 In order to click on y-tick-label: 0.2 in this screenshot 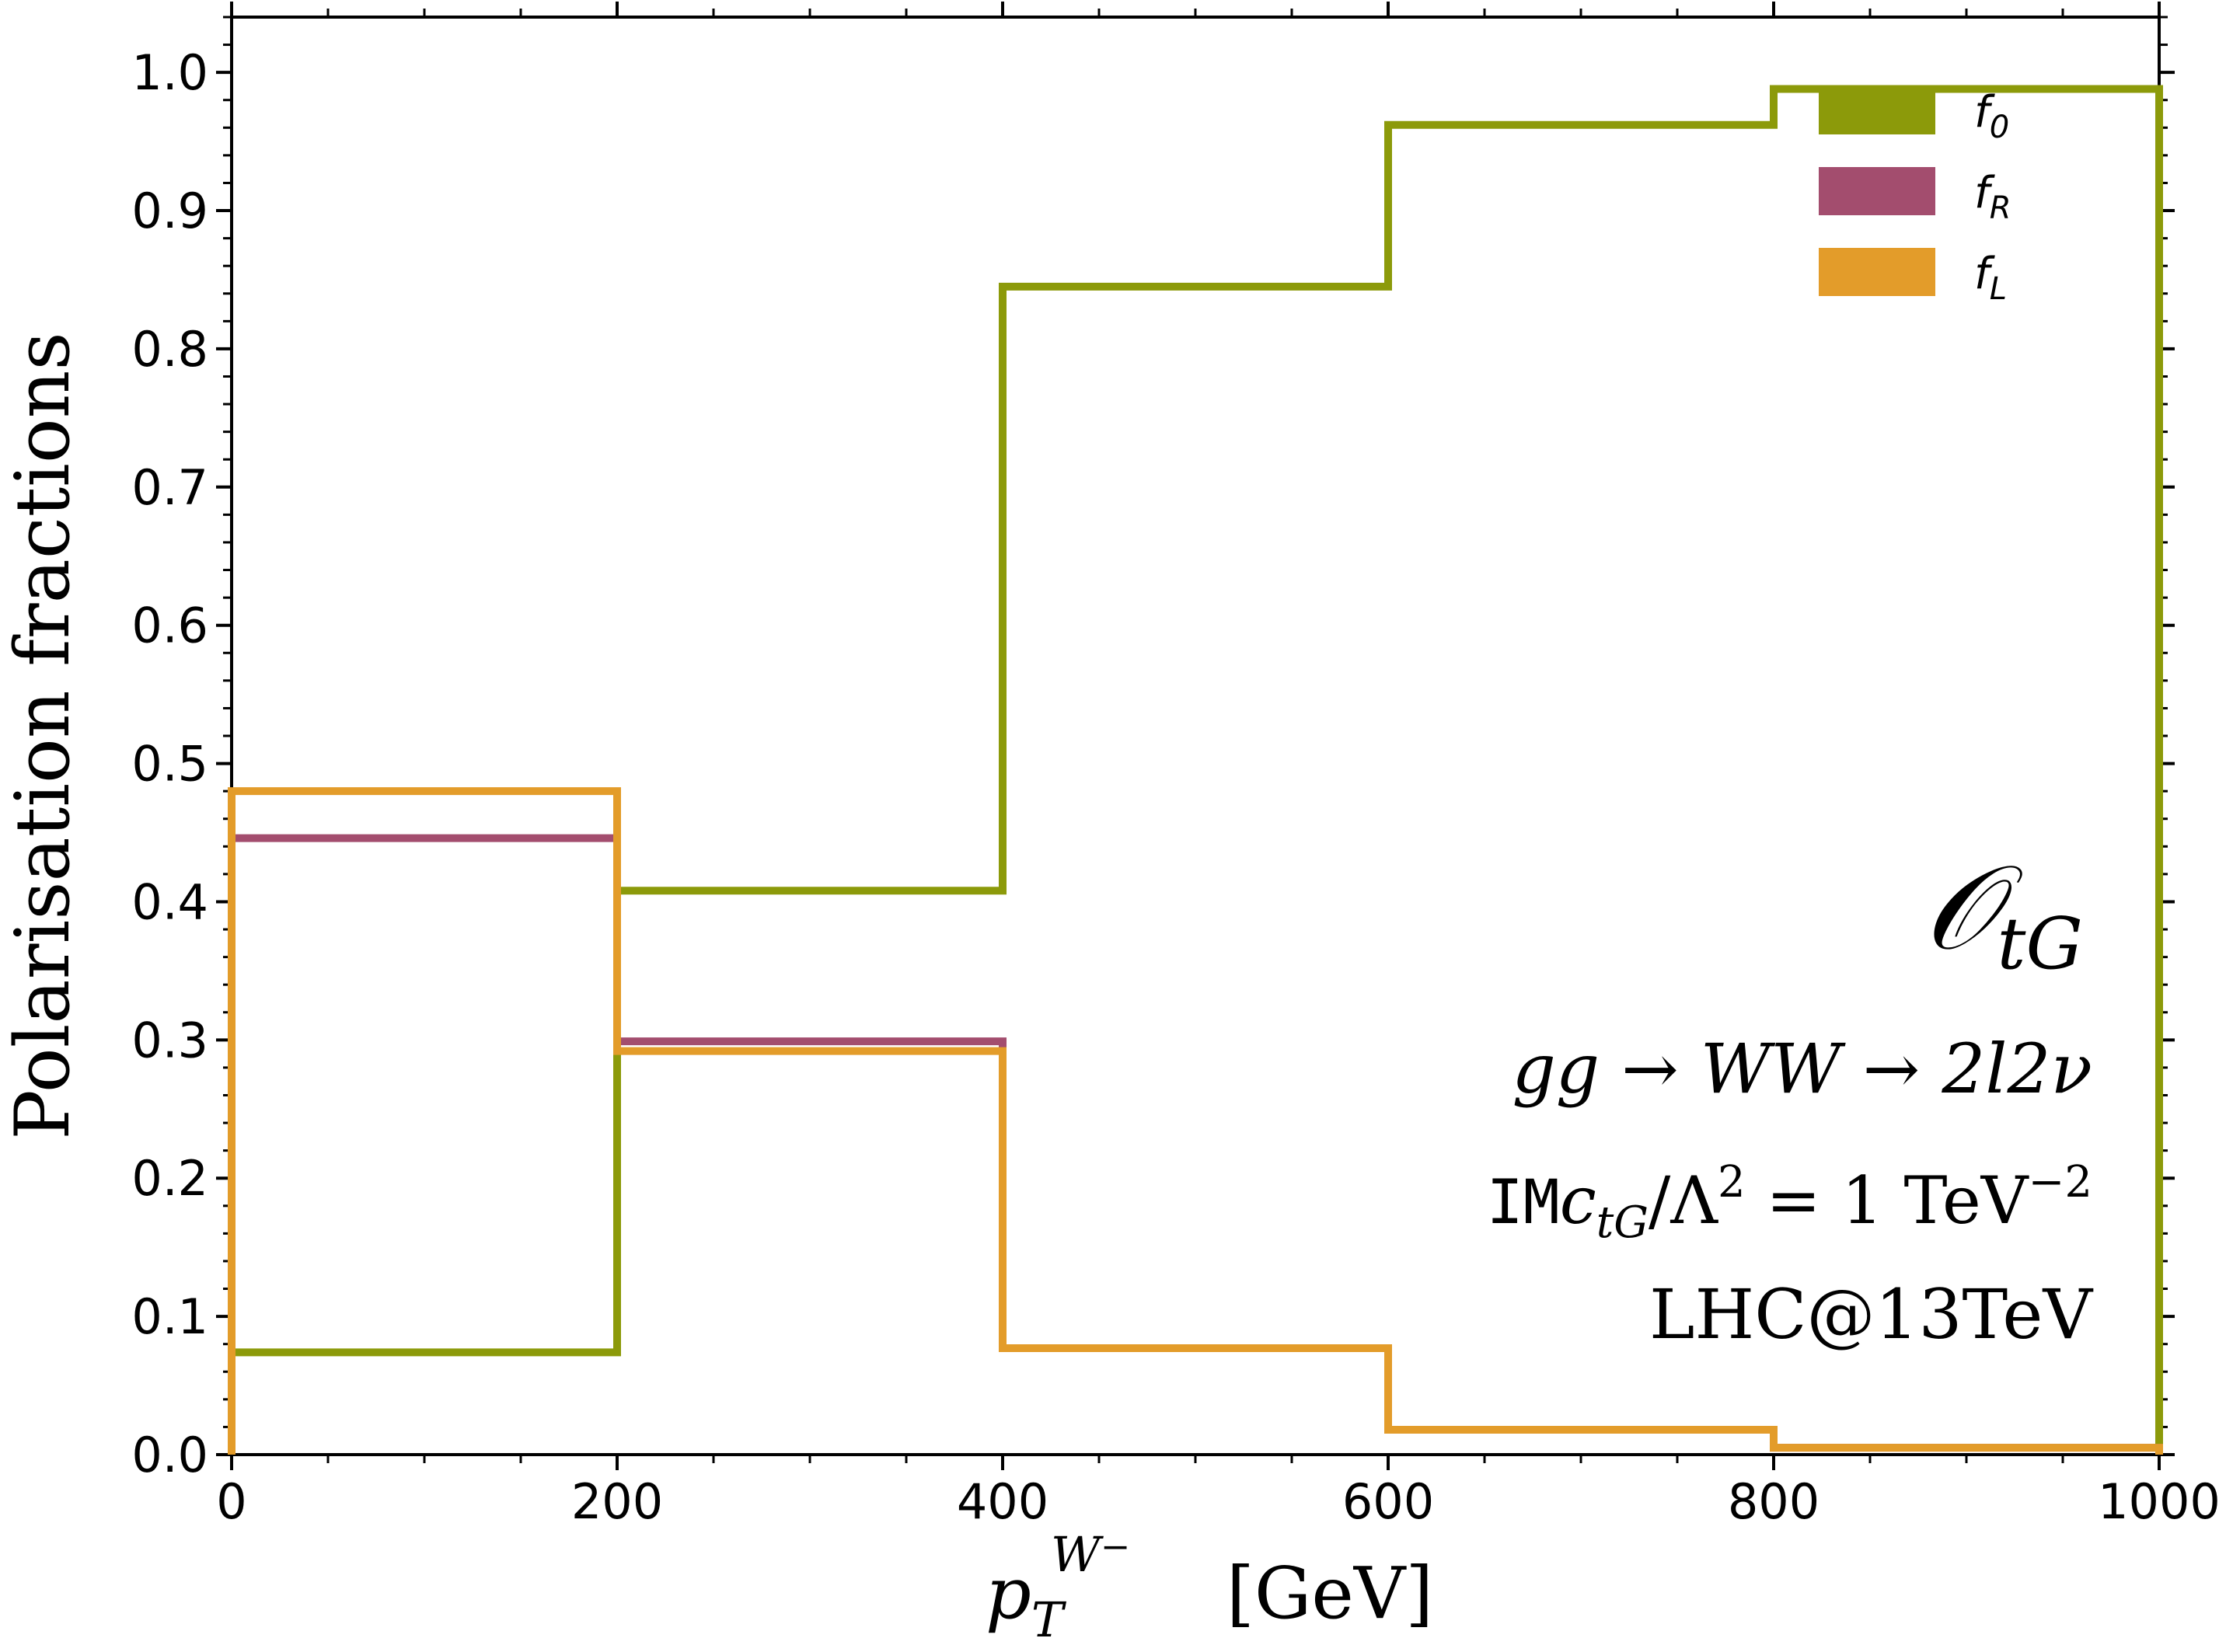, I will do `click(169, 1178)`.